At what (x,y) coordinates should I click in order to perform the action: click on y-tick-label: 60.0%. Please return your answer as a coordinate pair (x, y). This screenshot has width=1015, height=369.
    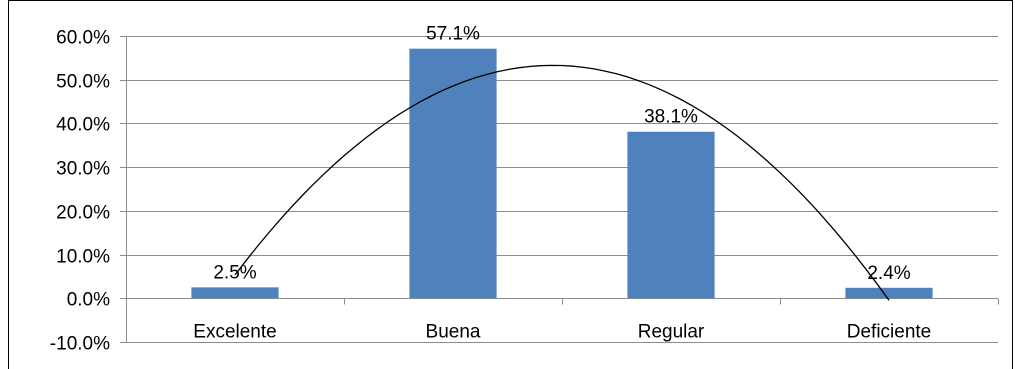
    Looking at the image, I should click on (83, 38).